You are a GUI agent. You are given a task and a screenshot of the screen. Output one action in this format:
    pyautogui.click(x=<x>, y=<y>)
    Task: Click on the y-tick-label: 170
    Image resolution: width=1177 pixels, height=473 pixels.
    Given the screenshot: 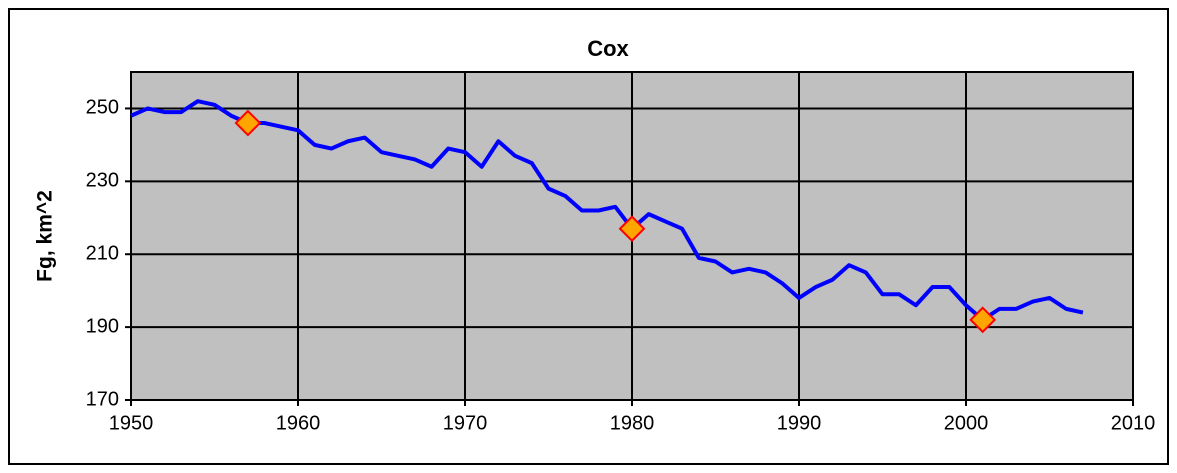 What is the action you would take?
    pyautogui.click(x=102, y=399)
    